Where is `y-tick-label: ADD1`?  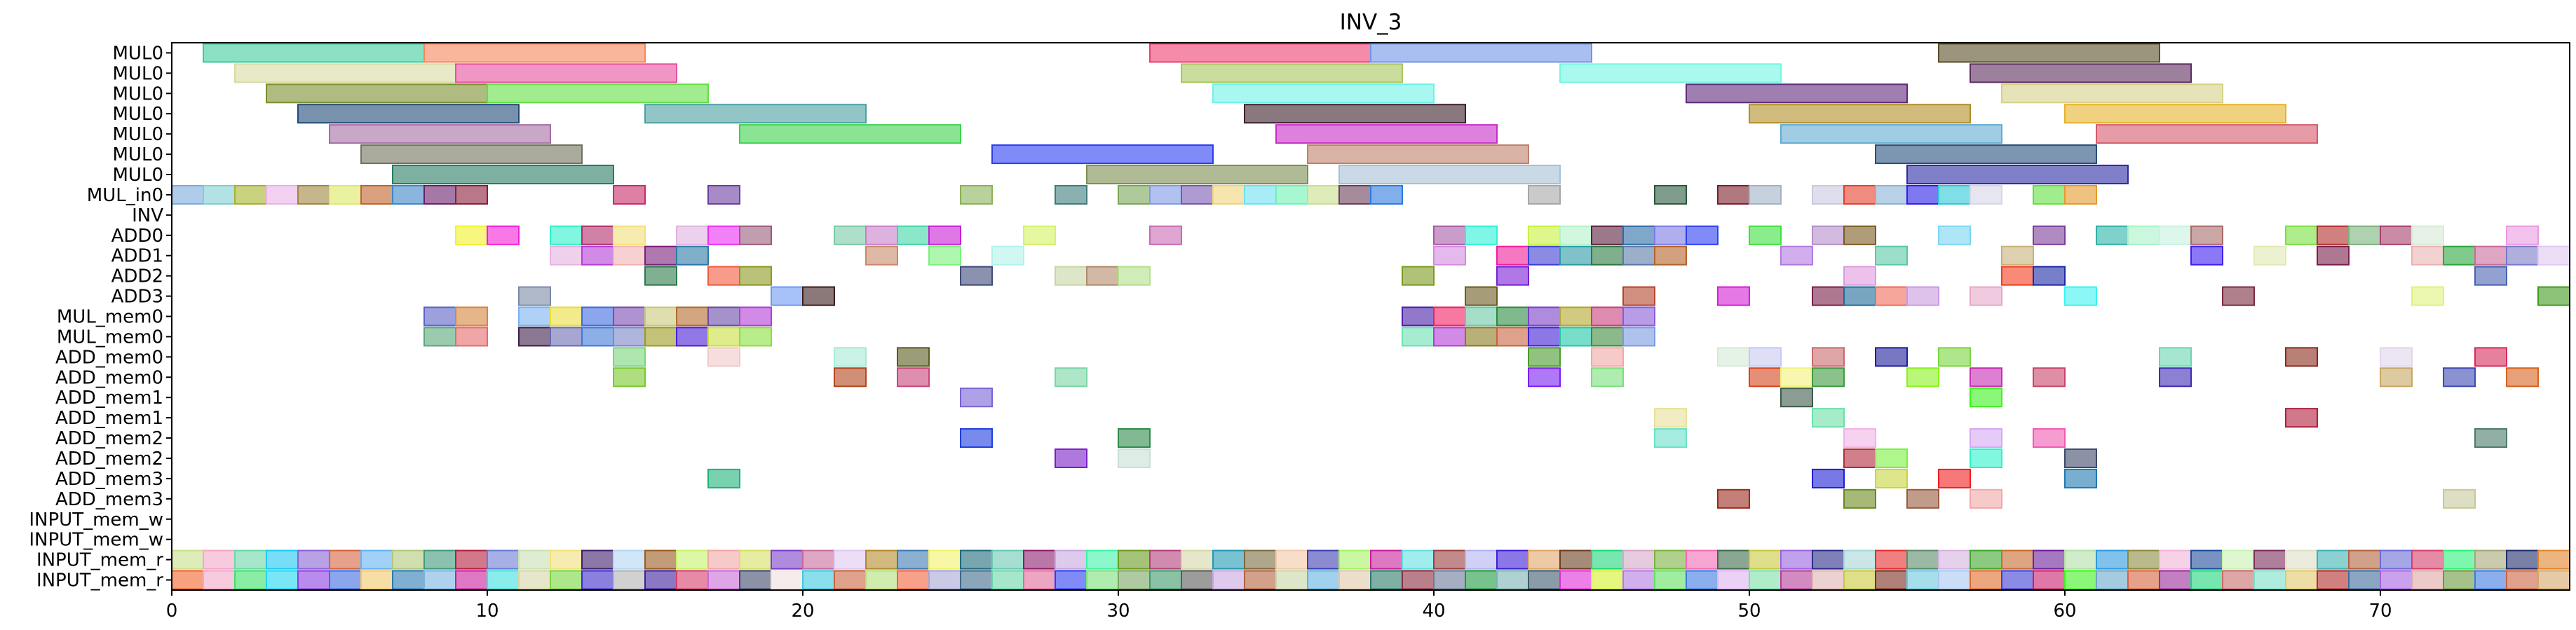
y-tick-label: ADD1 is located at coordinates (137, 256).